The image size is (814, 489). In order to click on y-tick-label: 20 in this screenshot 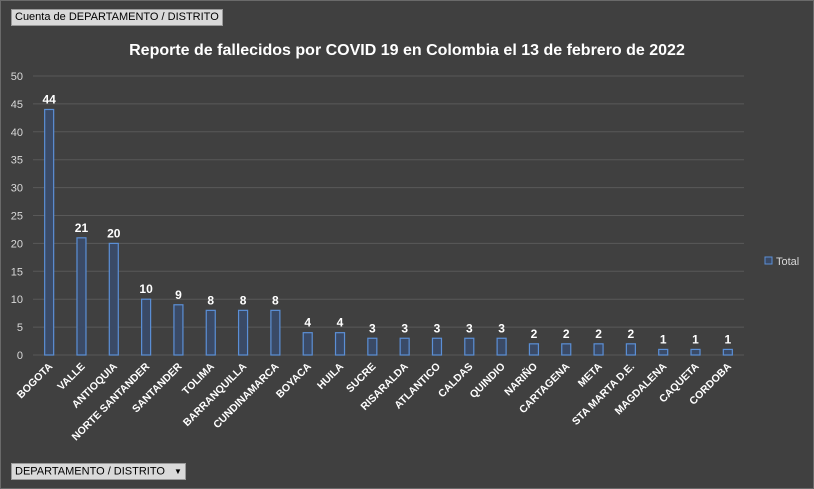, I will do `click(17, 244)`.